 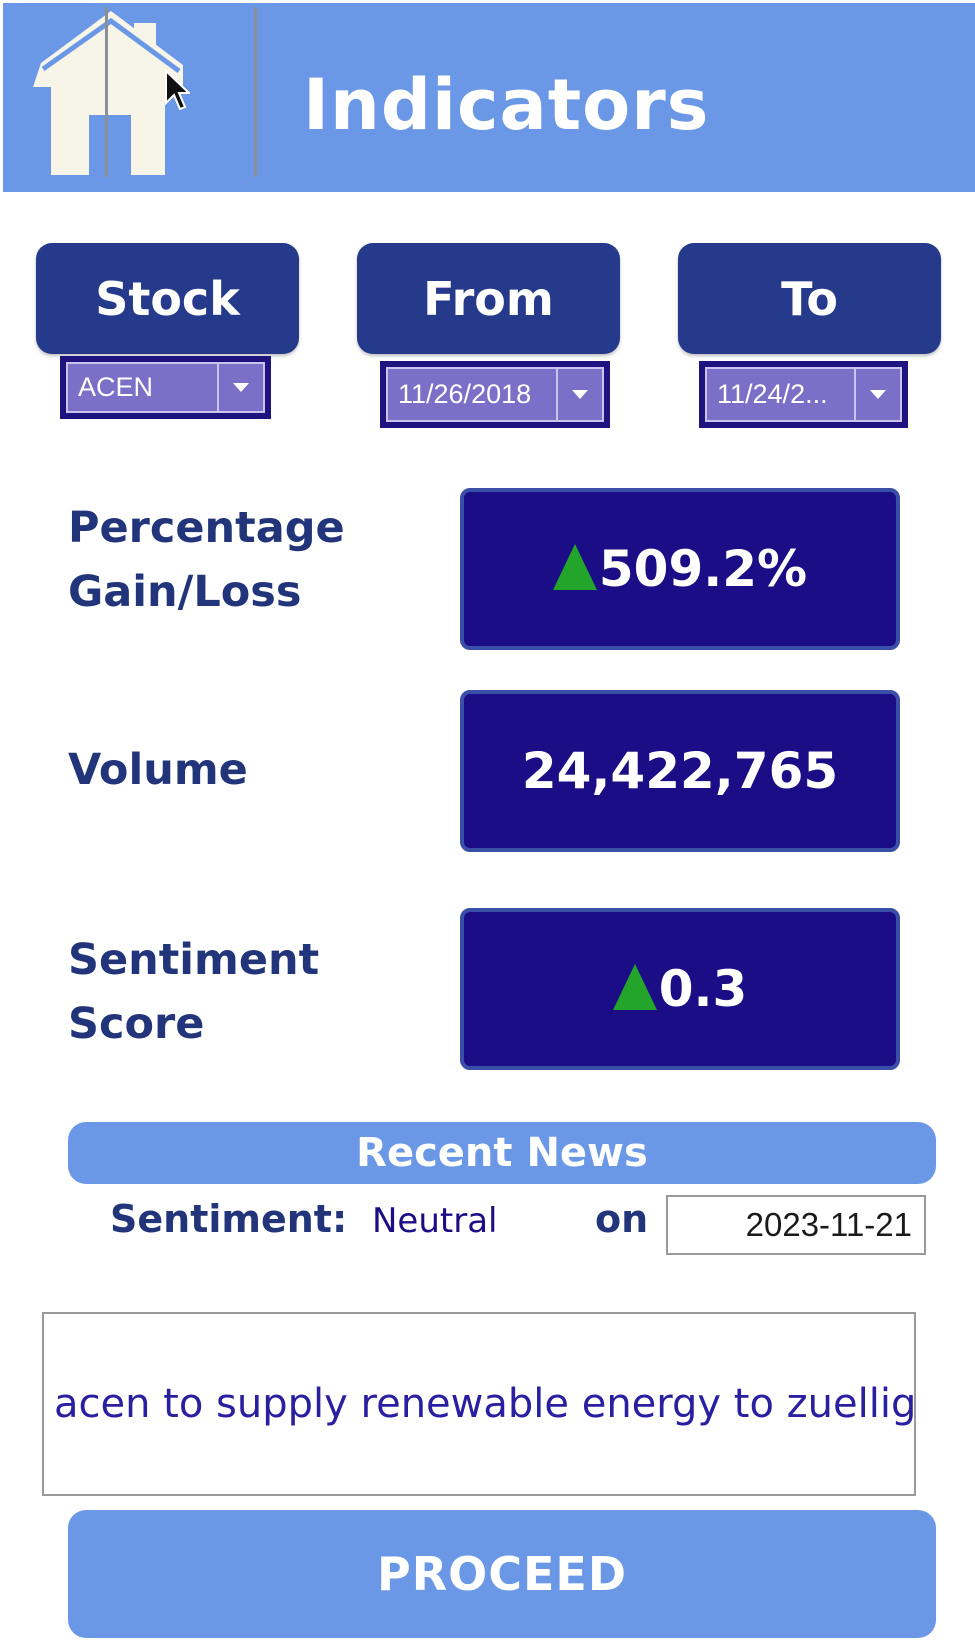 What do you see at coordinates (796, 1225) in the screenshot?
I see `news-date-field: 2023-11-21` at bounding box center [796, 1225].